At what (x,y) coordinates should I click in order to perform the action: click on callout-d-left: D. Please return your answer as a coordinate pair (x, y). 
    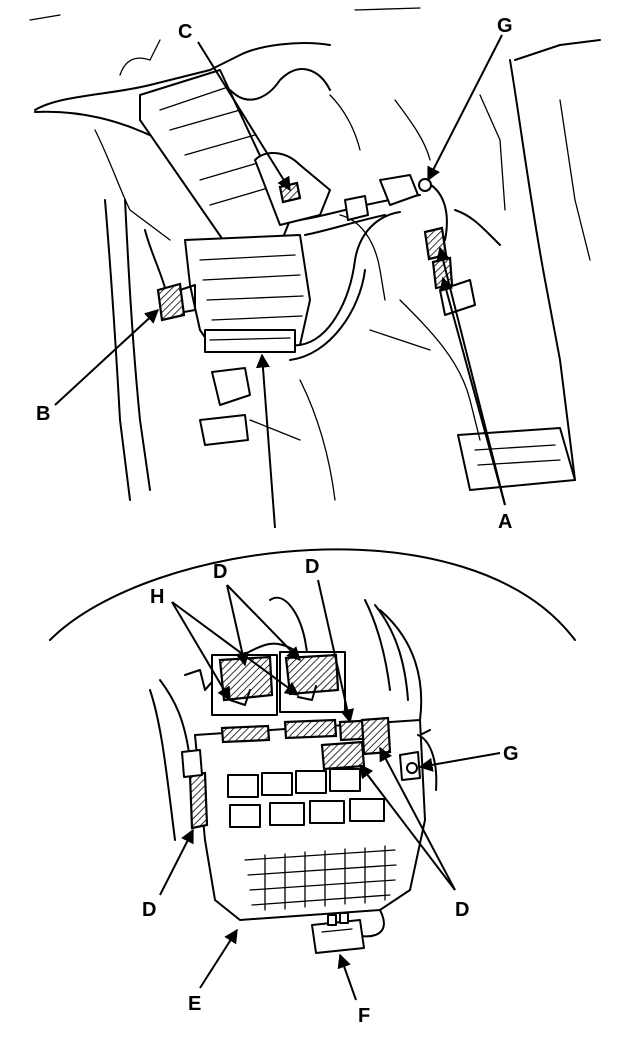
    Looking at the image, I should click on (149, 910).